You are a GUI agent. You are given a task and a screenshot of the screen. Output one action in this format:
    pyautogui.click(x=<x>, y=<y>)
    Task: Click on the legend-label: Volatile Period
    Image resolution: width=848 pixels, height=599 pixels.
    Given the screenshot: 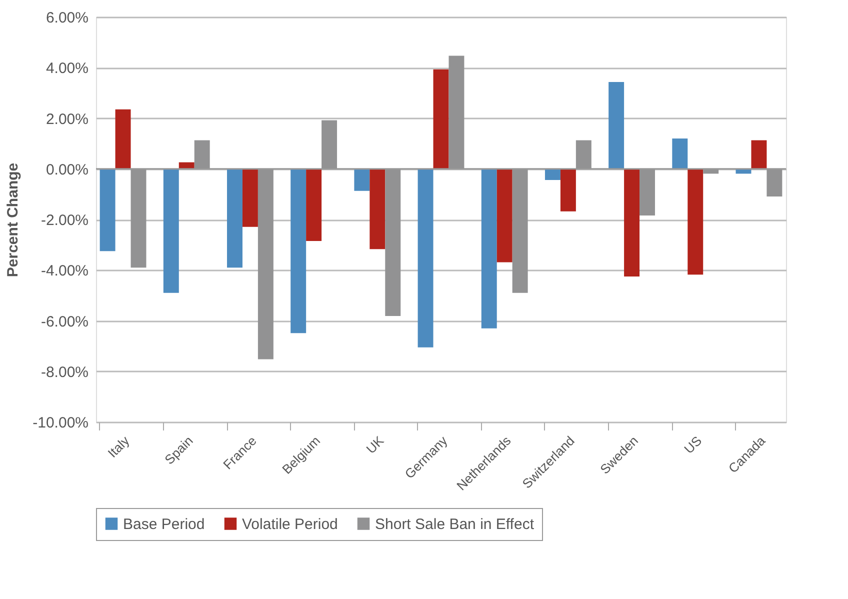 What is the action you would take?
    pyautogui.click(x=290, y=524)
    